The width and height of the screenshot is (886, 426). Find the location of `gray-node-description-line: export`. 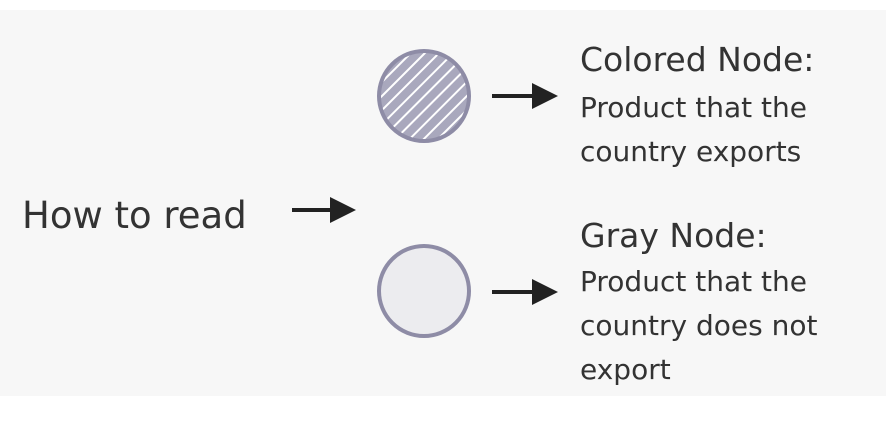

gray-node-description-line: export is located at coordinates (625, 369).